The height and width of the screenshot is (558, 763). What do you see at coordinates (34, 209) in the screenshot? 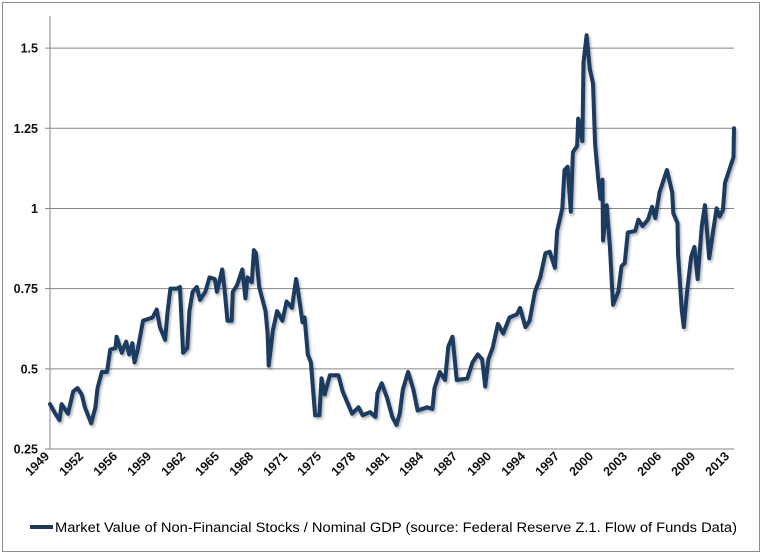
I see `y-tick-label: 1` at bounding box center [34, 209].